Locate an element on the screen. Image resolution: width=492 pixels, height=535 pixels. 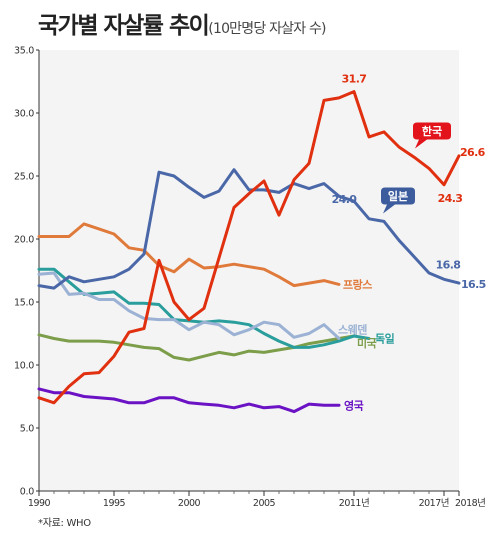
series-label: 영국 is located at coordinates (354, 405).